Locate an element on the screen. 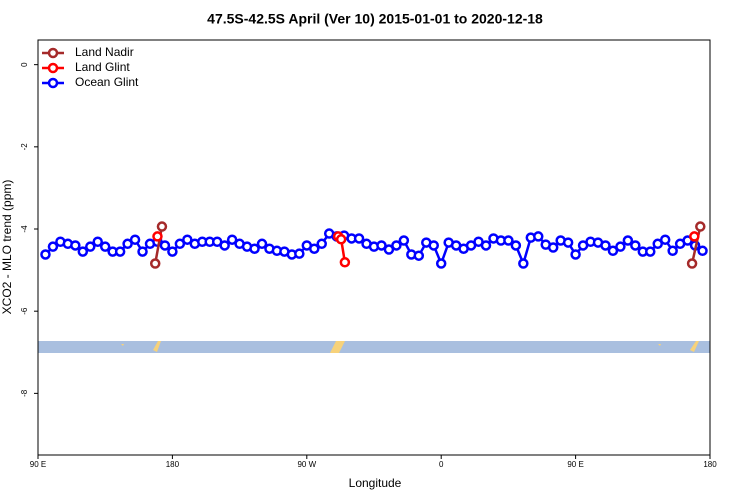  y-tick-label: -2 is located at coordinates (24, 147).